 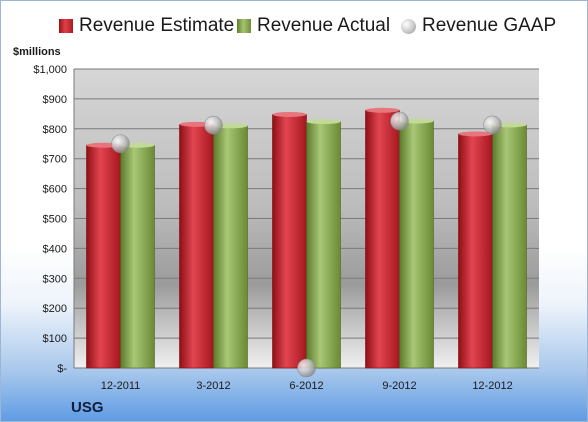 What do you see at coordinates (55, 100) in the screenshot?
I see `y-tick-label: $900` at bounding box center [55, 100].